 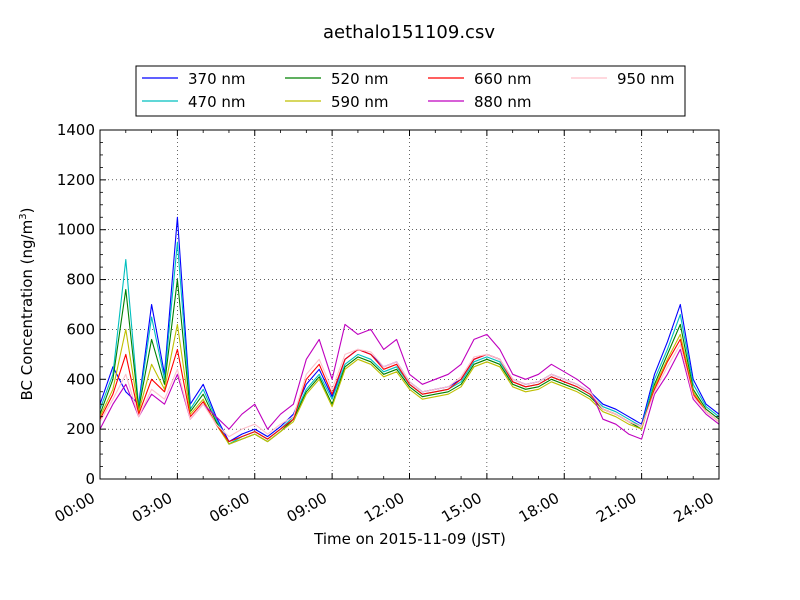 I want to click on chart-title: aethalo151109.csv, so click(x=409, y=32).